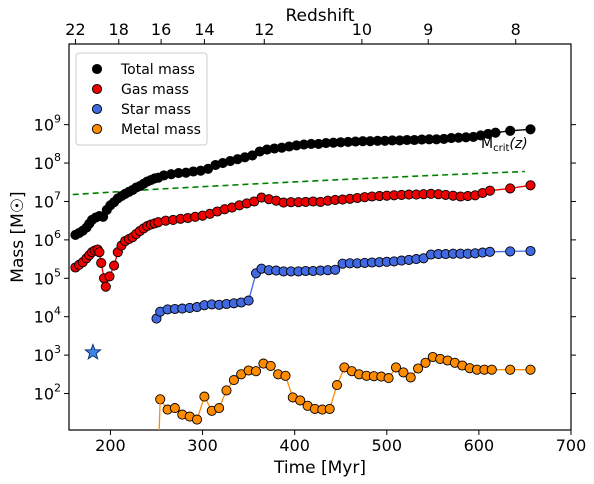 This screenshot has height=484, width=594. What do you see at coordinates (57, 272) in the screenshot?
I see `y-tick-exponent: 5` at bounding box center [57, 272].